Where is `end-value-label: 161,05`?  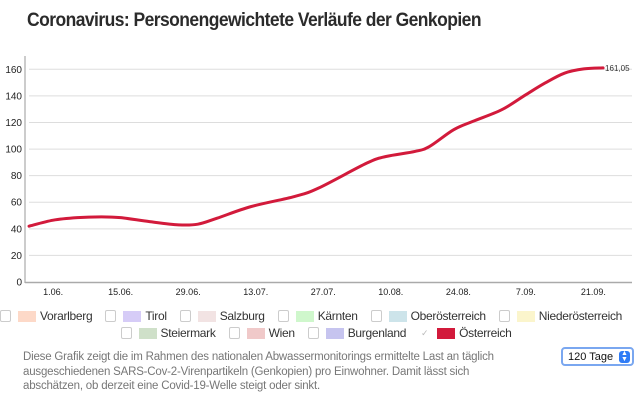 end-value-label: 161,05 is located at coordinates (617, 68).